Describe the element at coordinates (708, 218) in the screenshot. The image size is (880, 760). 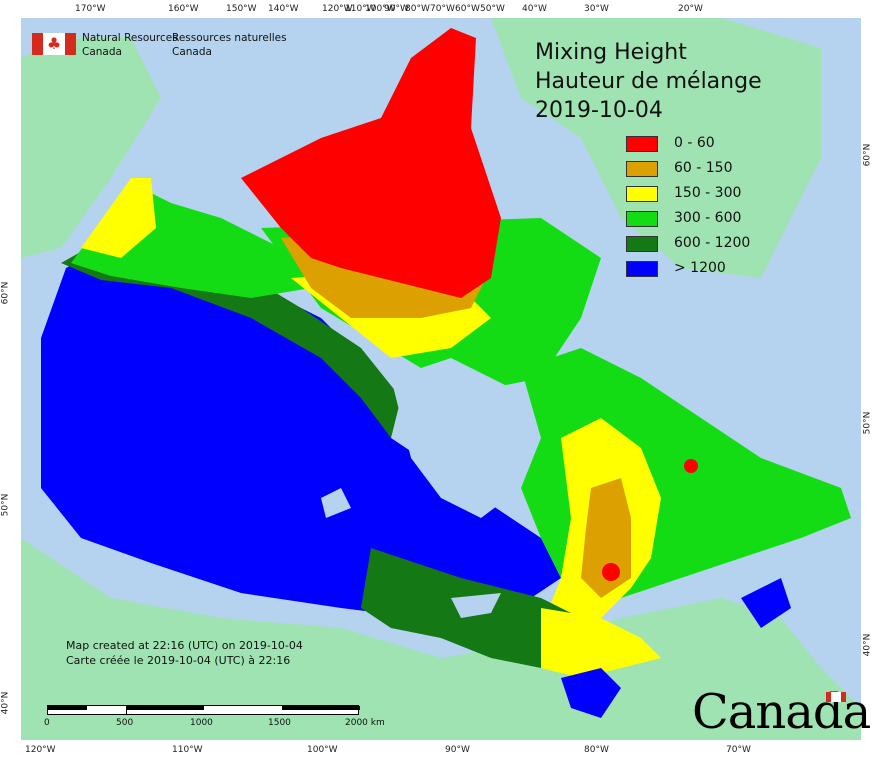
I see `legend-label-3: 300 - 600` at that location.